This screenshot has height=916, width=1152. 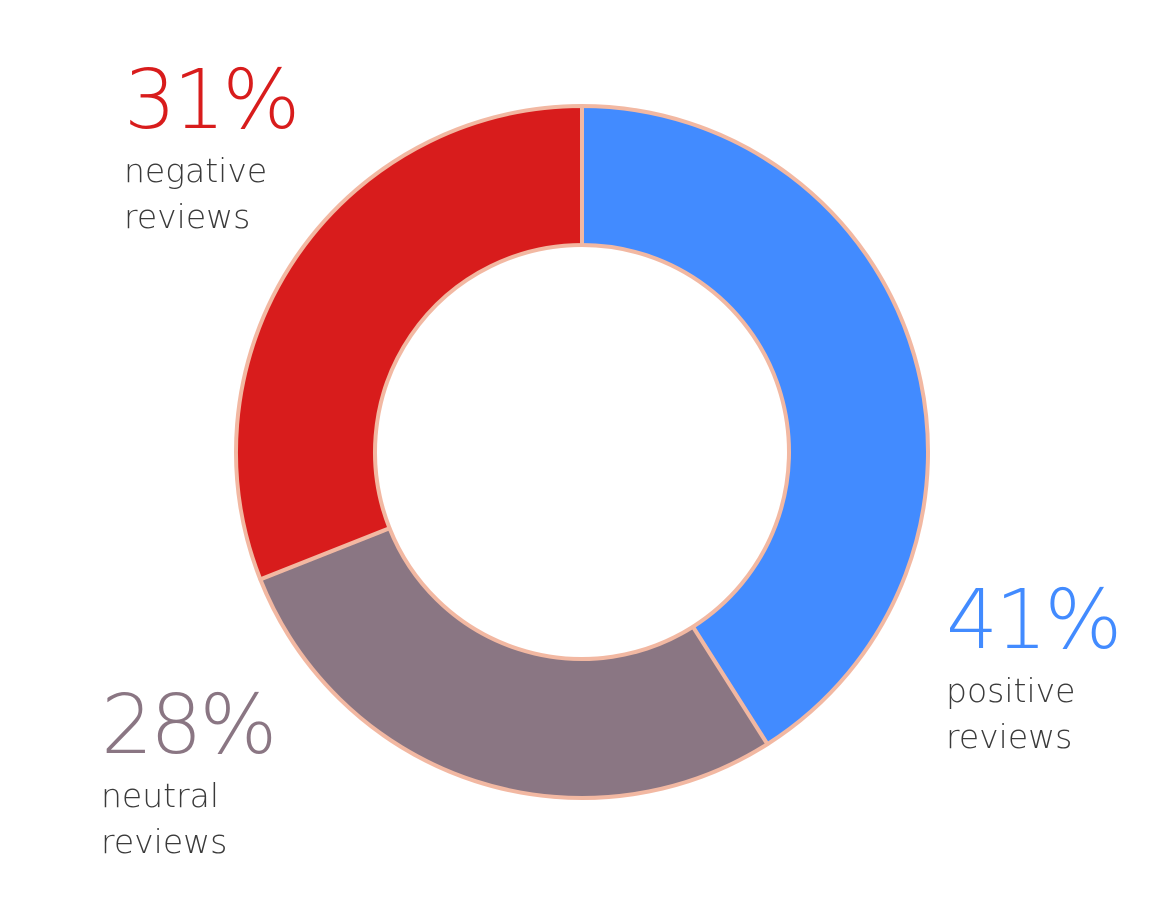 What do you see at coordinates (196, 170) in the screenshot?
I see `negative-reviews-line1: negative` at bounding box center [196, 170].